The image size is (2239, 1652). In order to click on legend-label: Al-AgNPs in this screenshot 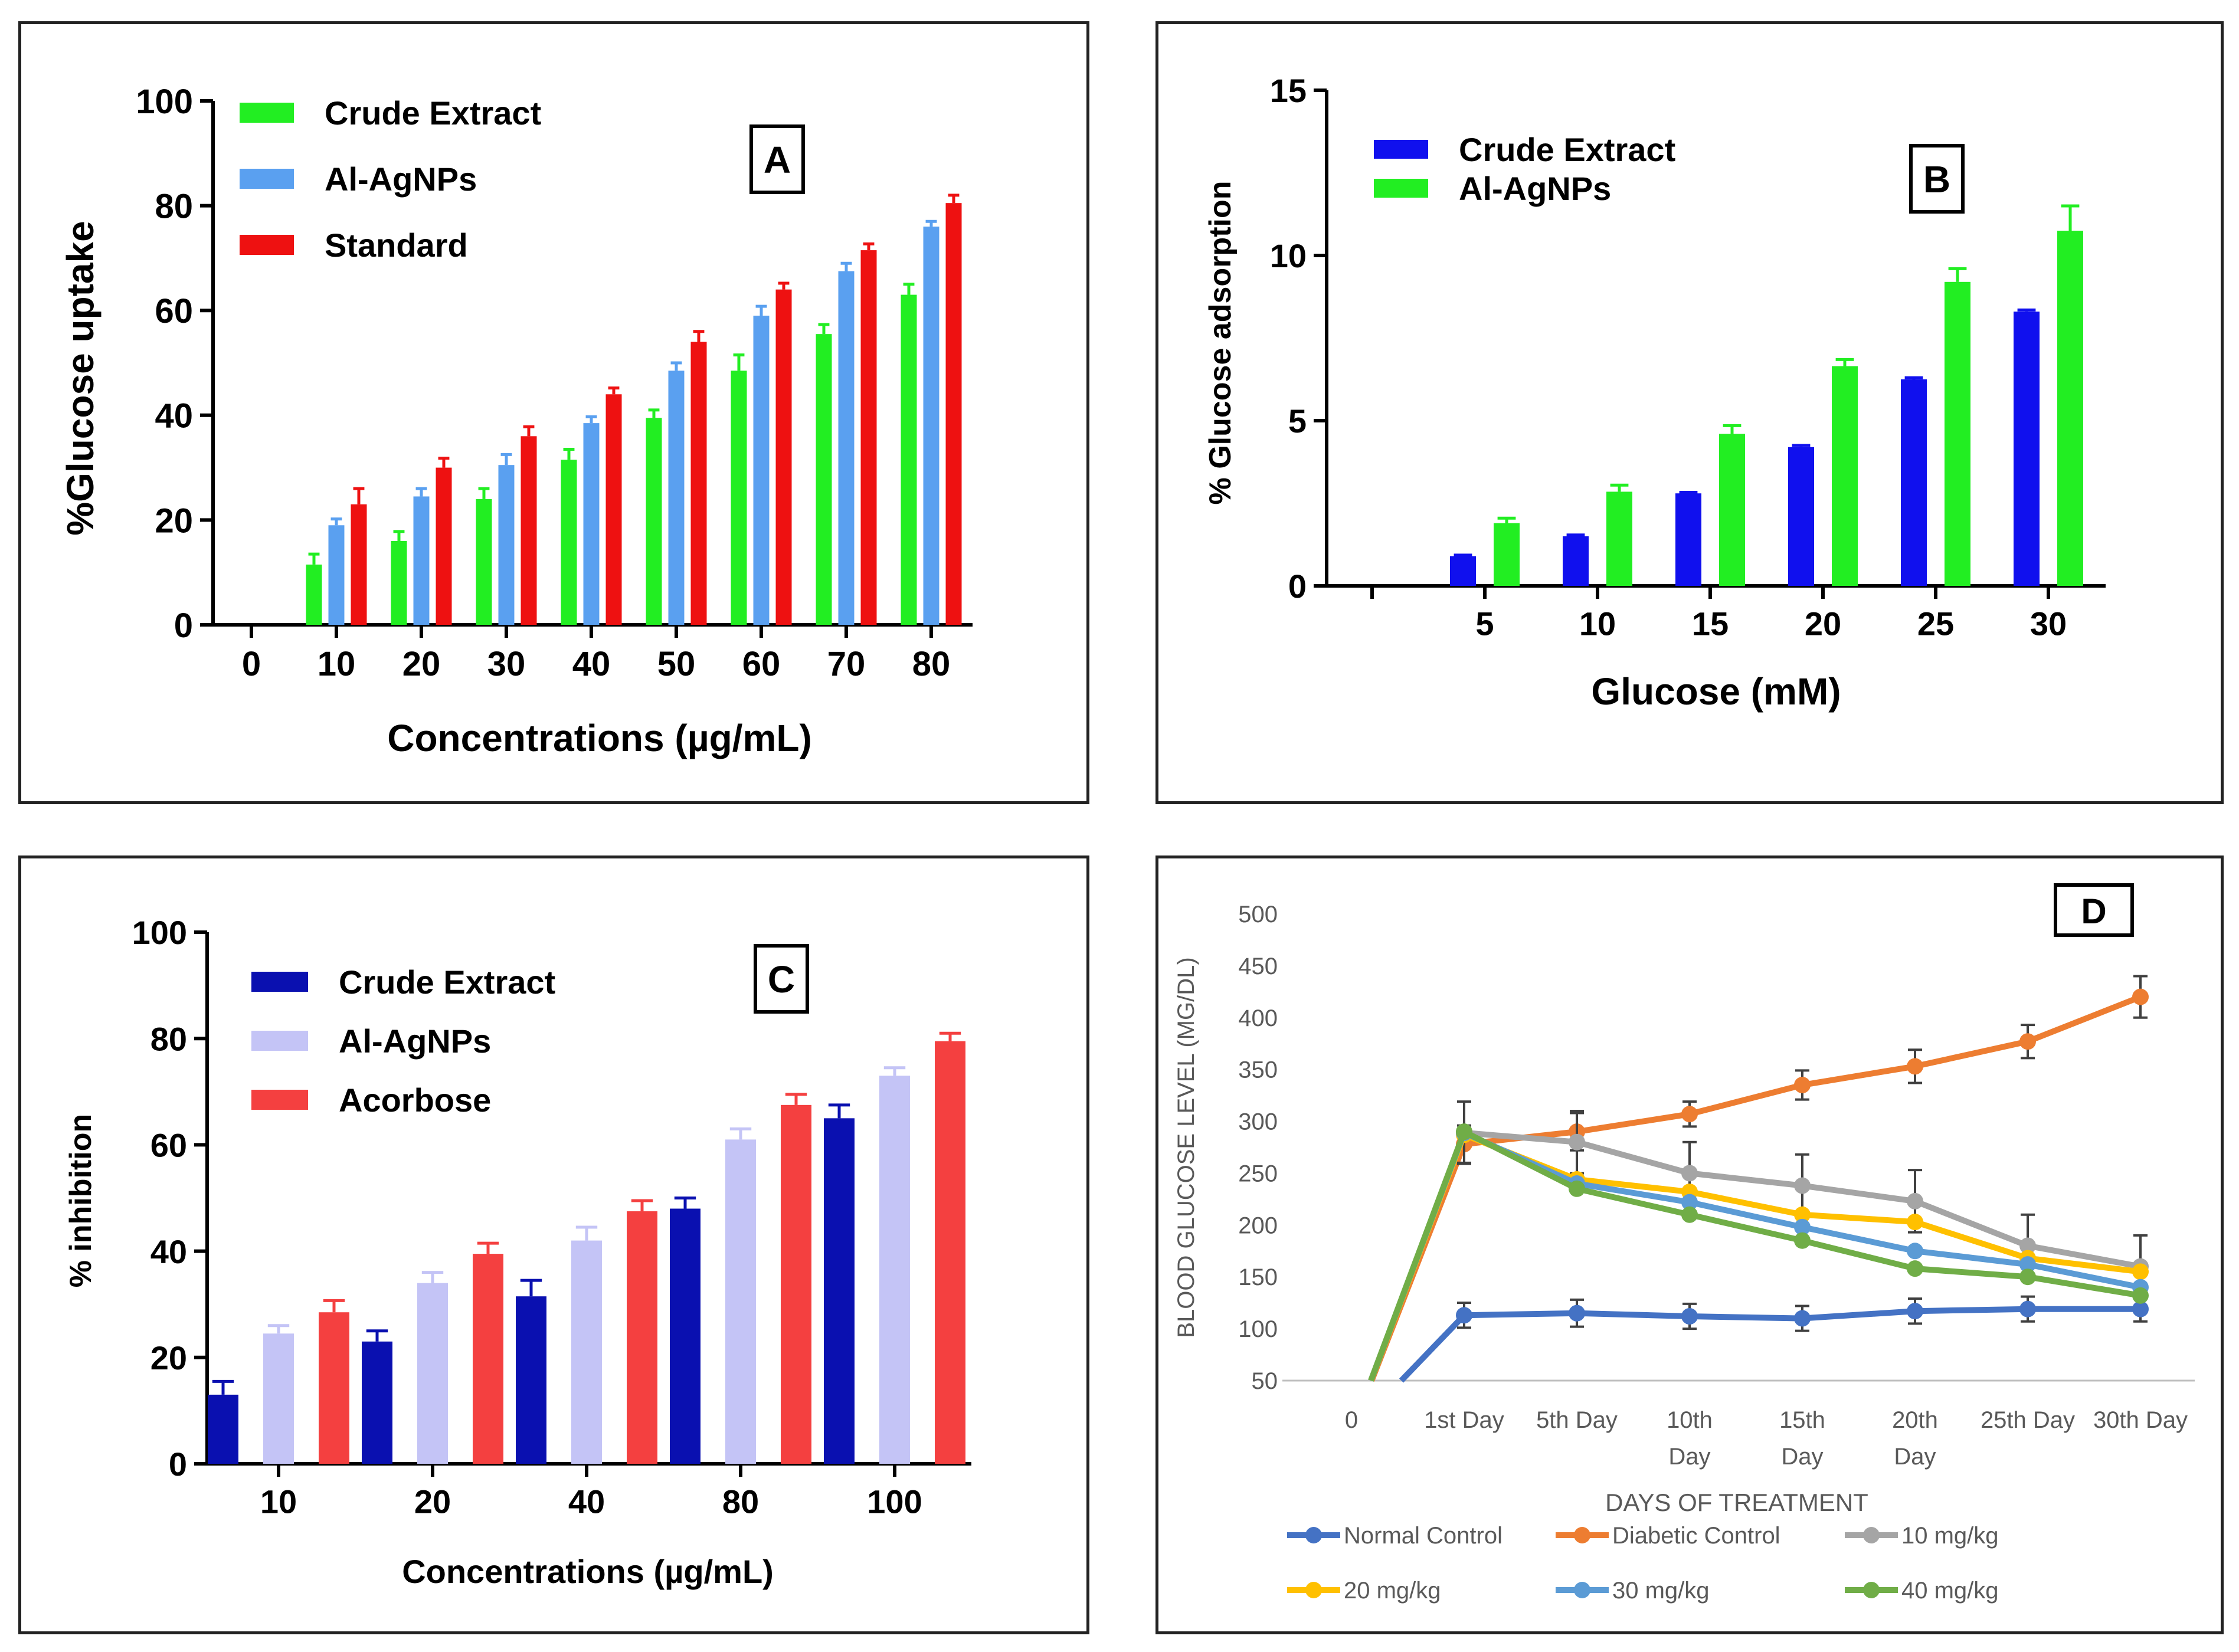, I will do `click(401, 179)`.